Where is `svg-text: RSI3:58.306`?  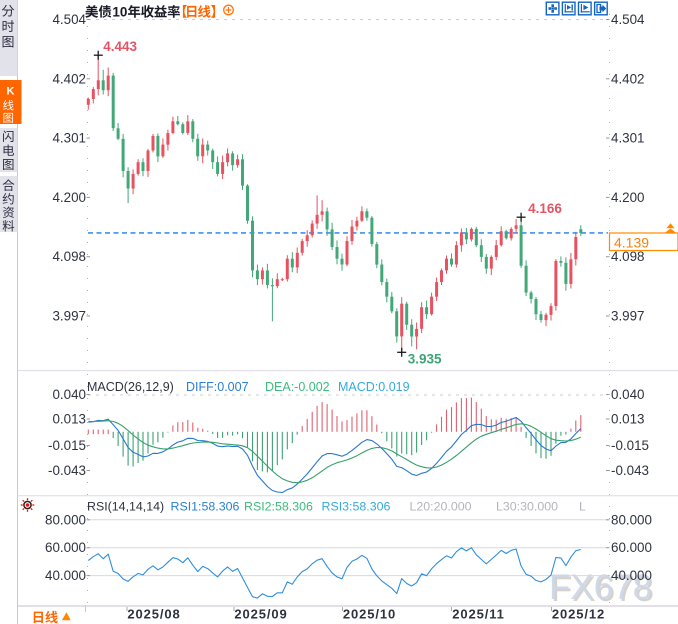
svg-text: RSI3:58.306 is located at coordinates (356, 507).